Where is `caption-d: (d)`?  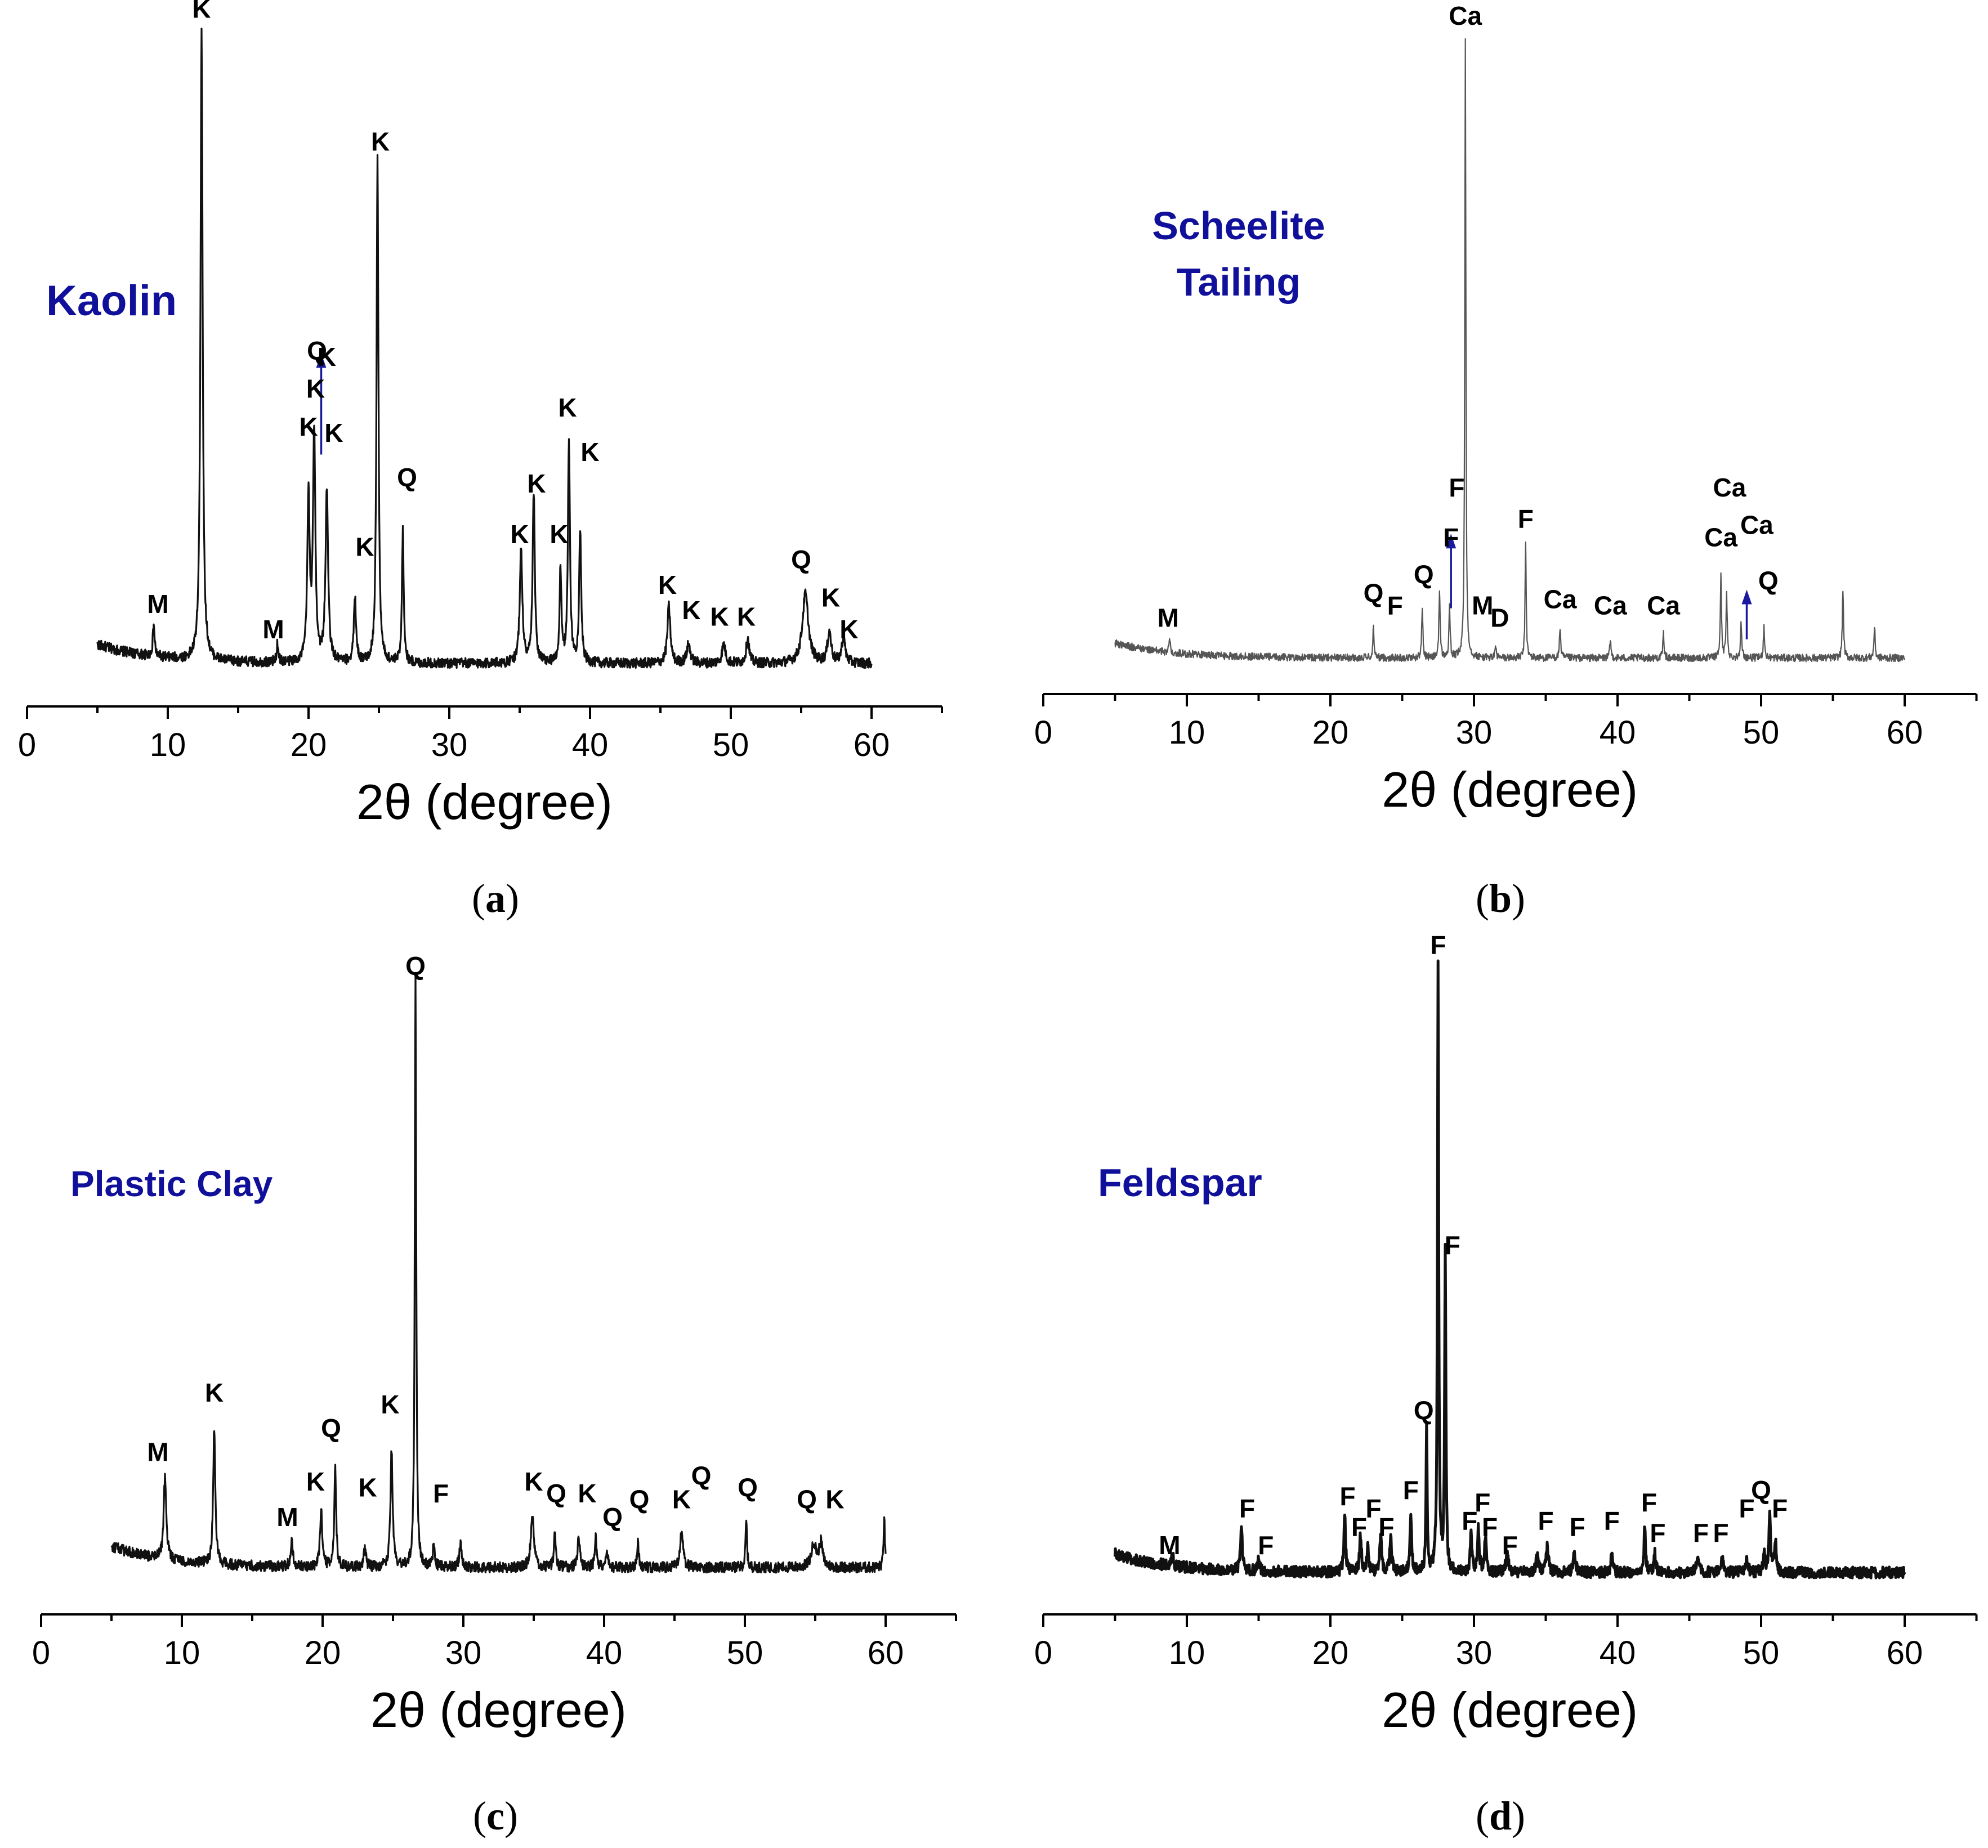 caption-d: (d) is located at coordinates (1501, 1816).